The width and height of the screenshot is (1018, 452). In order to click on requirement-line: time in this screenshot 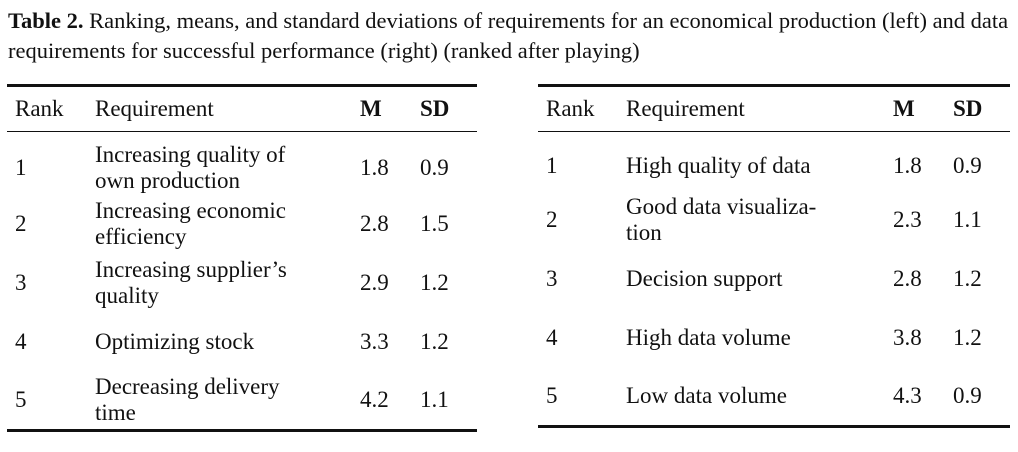, I will do `click(115, 412)`.